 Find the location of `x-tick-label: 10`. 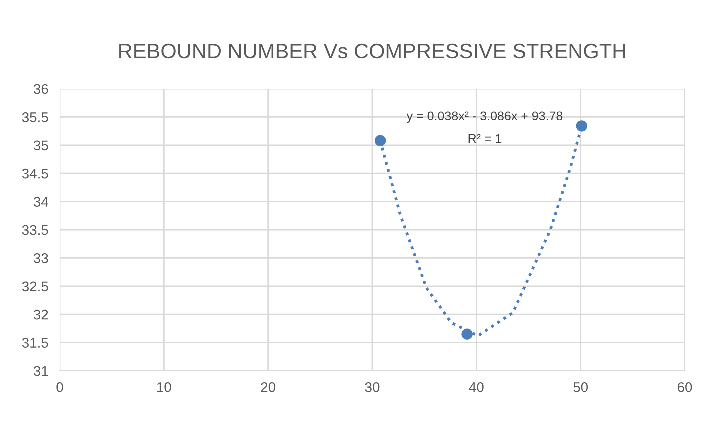

x-tick-label: 10 is located at coordinates (165, 387).